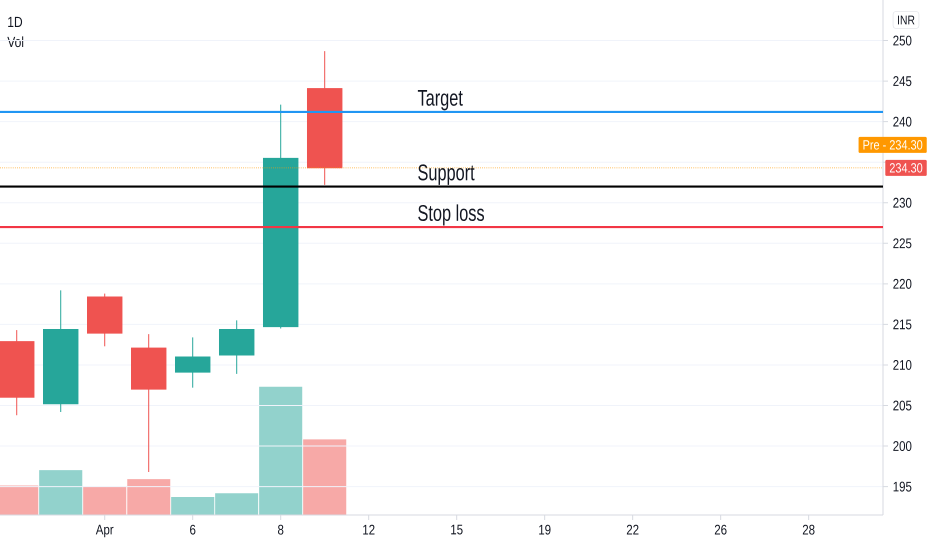  I want to click on y-axis-title: INR, so click(906, 20).